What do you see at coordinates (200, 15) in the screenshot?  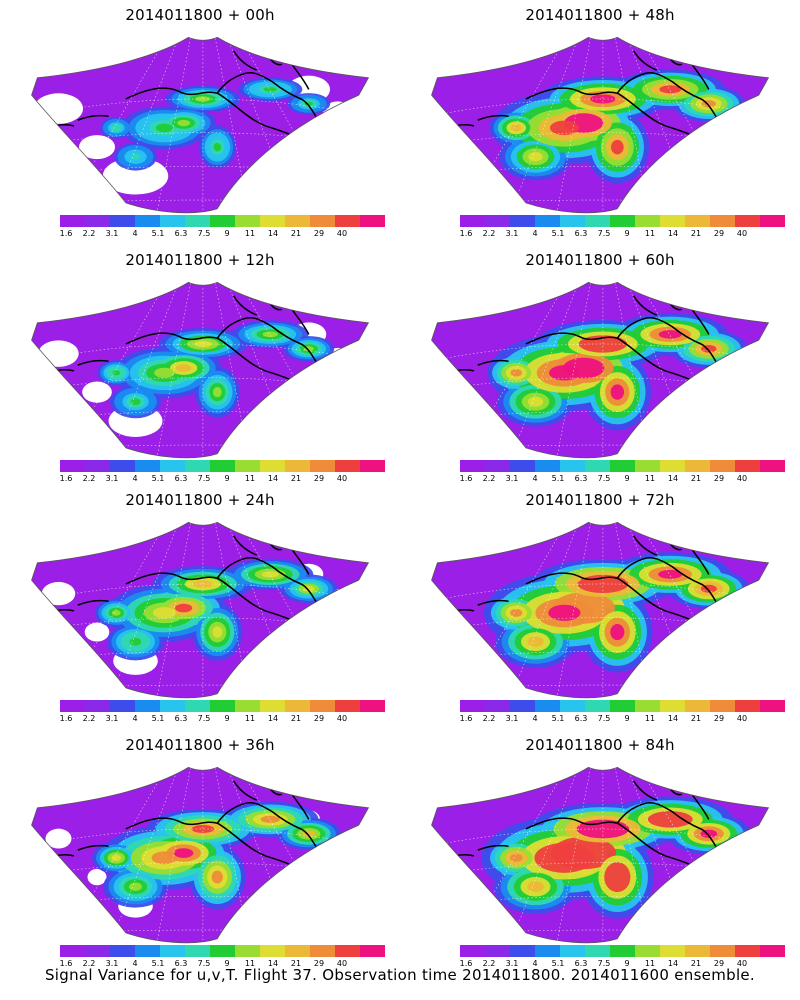 I see `panel-title: 2014011800 + 00h` at bounding box center [200, 15].